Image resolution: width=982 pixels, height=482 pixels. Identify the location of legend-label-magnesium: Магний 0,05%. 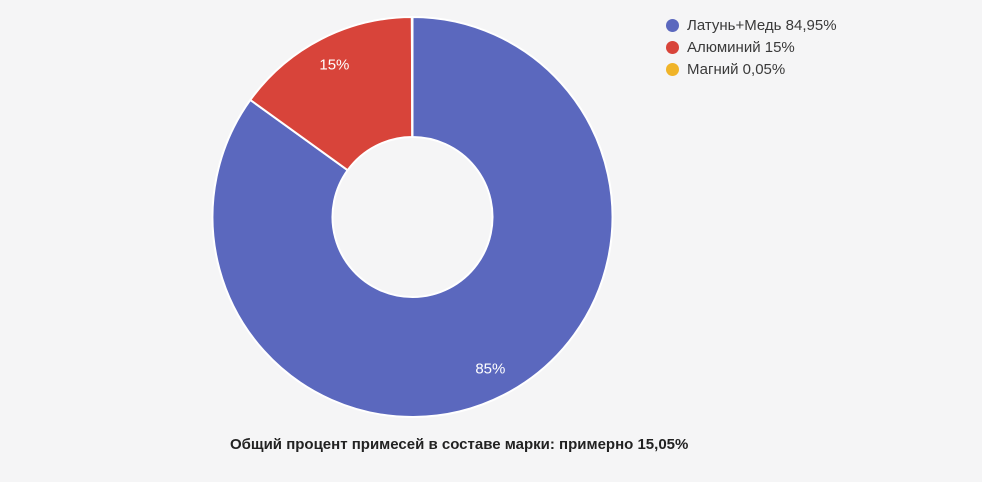
(736, 69).